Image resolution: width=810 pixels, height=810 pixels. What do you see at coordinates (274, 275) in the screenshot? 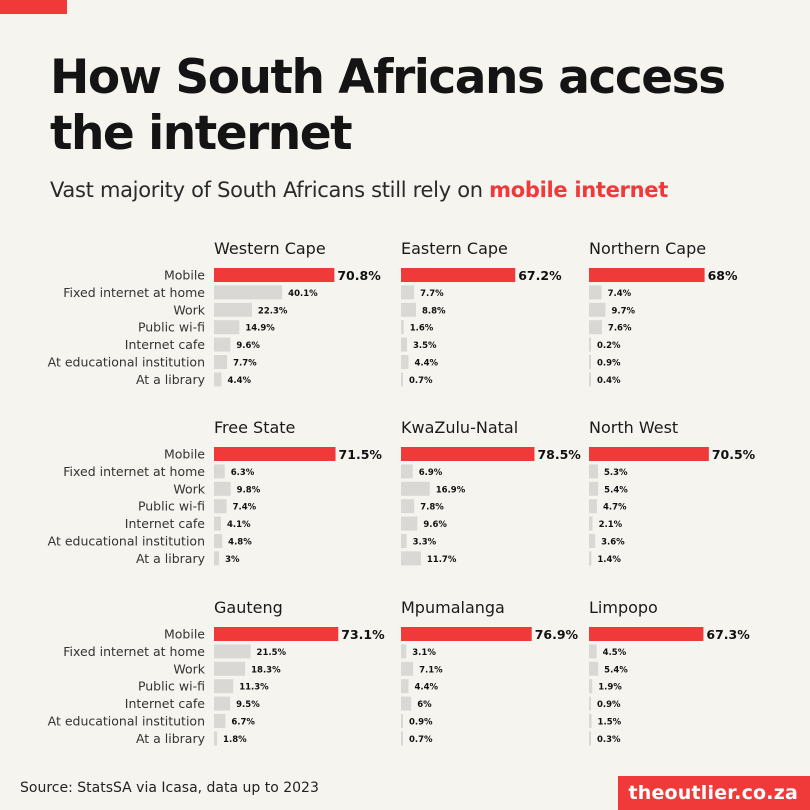
I see `bar-western-cape-mobile` at bounding box center [274, 275].